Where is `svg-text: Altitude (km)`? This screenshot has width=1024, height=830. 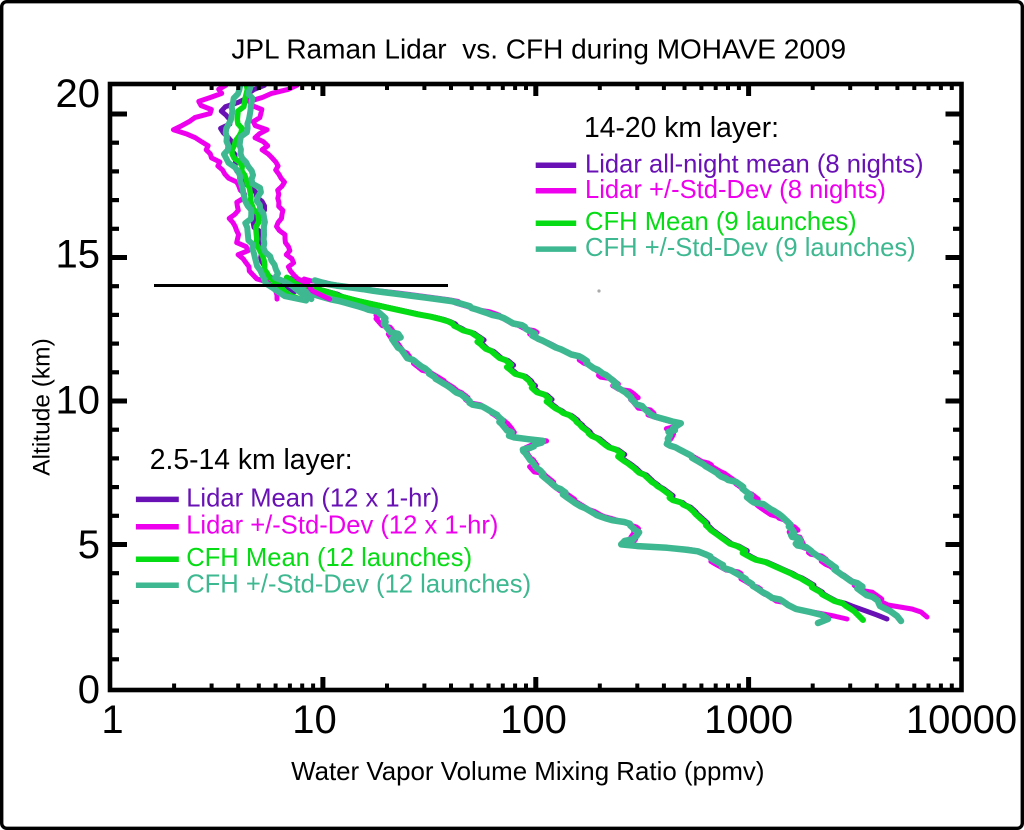
svg-text: Altitude (km) is located at coordinates (42, 407).